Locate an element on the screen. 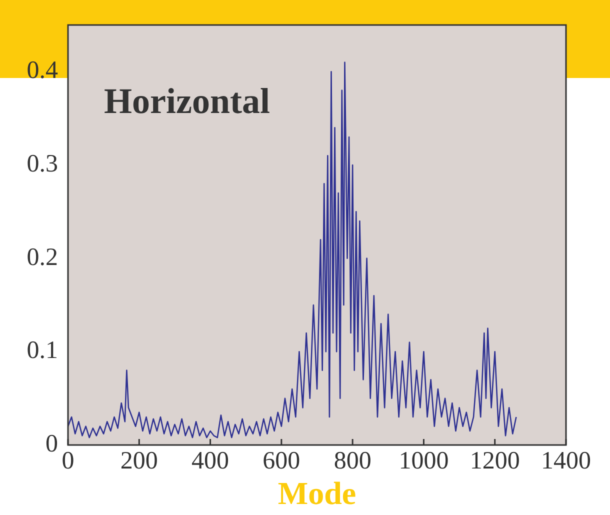 The height and width of the screenshot is (515, 610). y-tick-label: 0.3 is located at coordinates (42, 164).